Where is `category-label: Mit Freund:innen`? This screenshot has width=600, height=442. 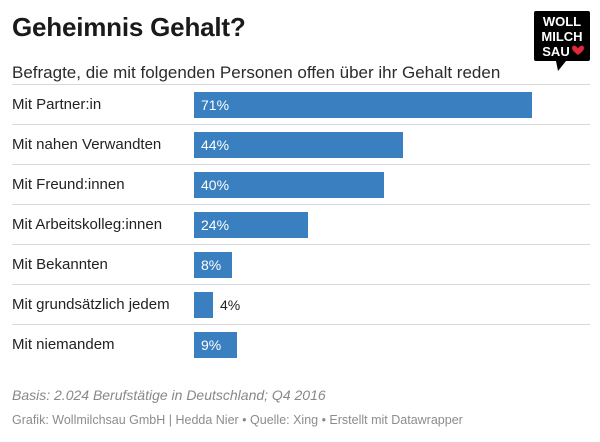
category-label: Mit Freund:innen is located at coordinates (68, 184).